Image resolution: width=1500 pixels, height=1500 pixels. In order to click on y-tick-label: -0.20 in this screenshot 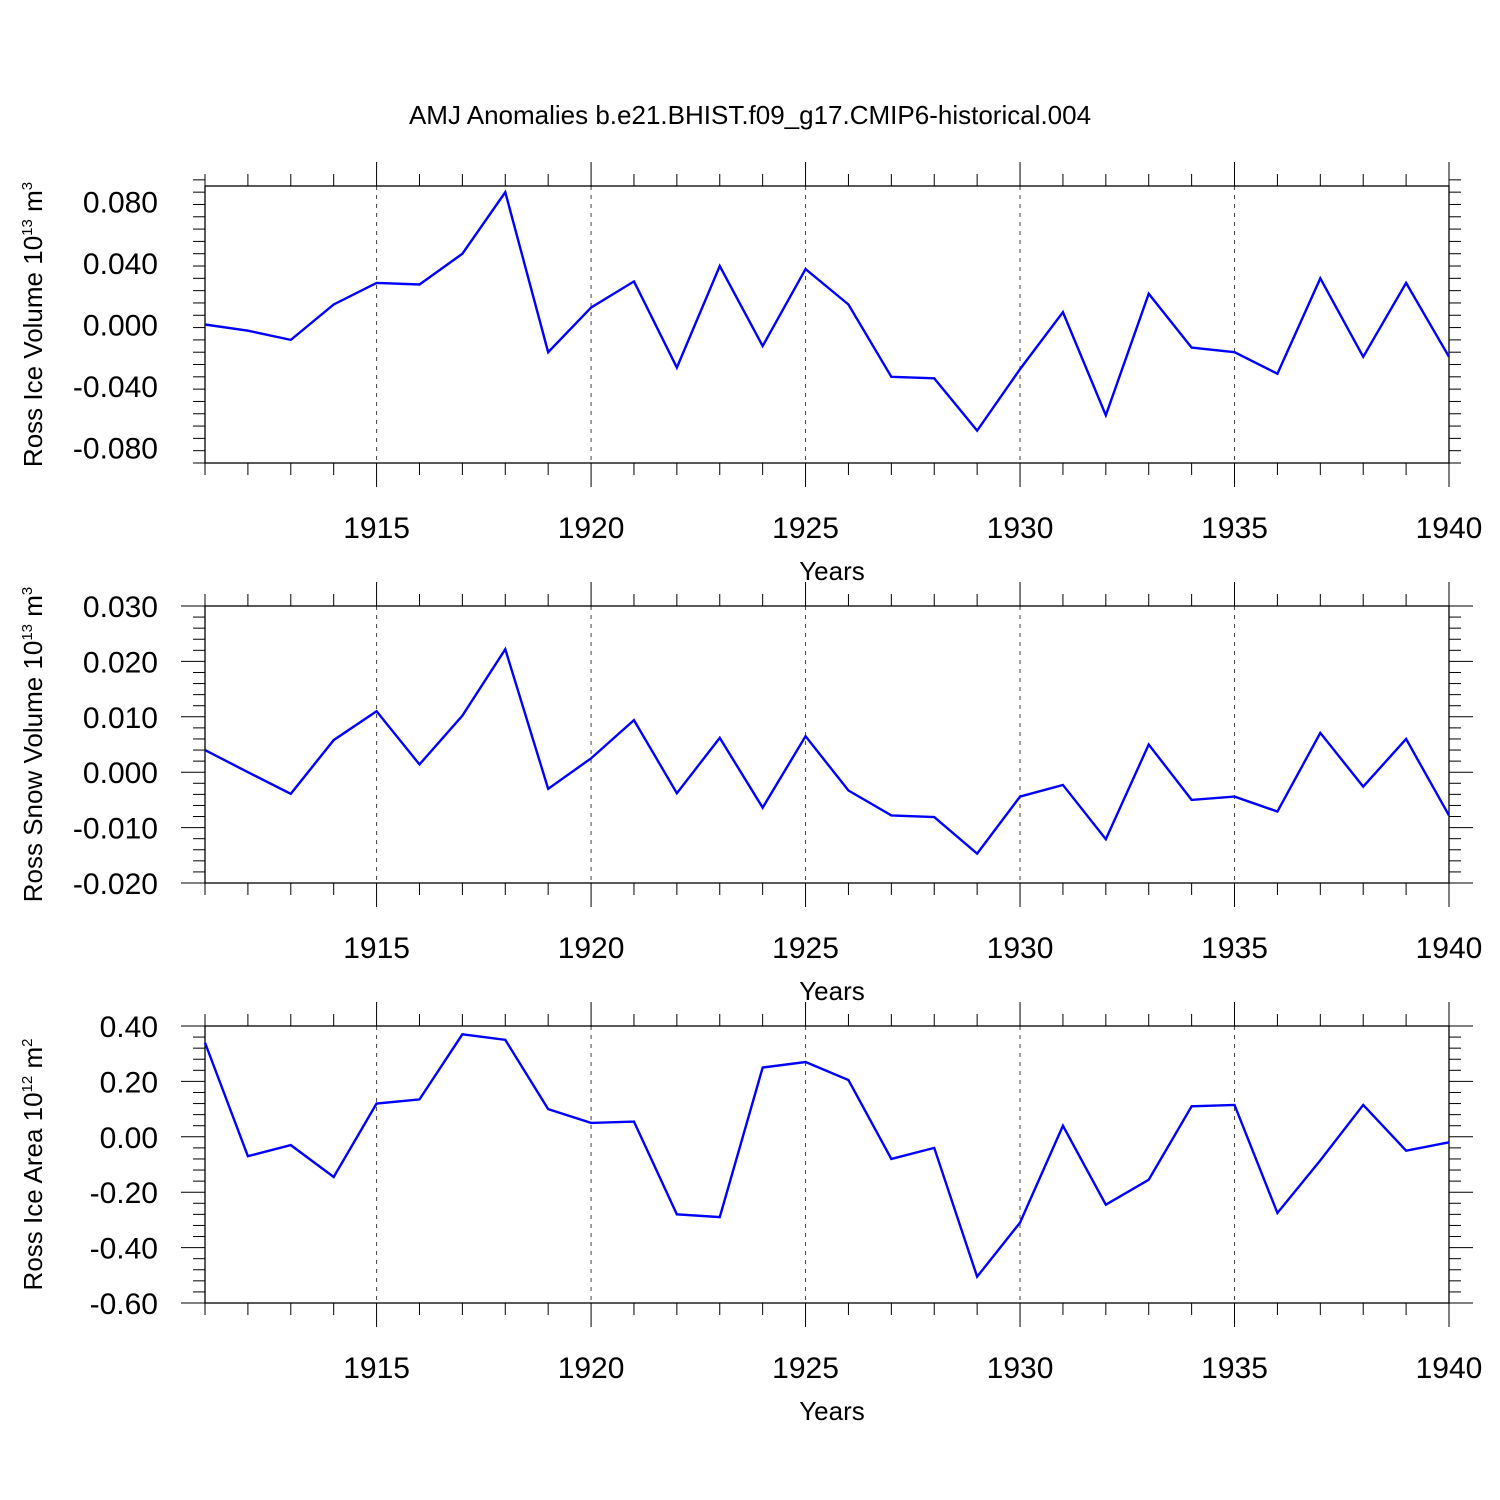, I will do `click(124, 1193)`.